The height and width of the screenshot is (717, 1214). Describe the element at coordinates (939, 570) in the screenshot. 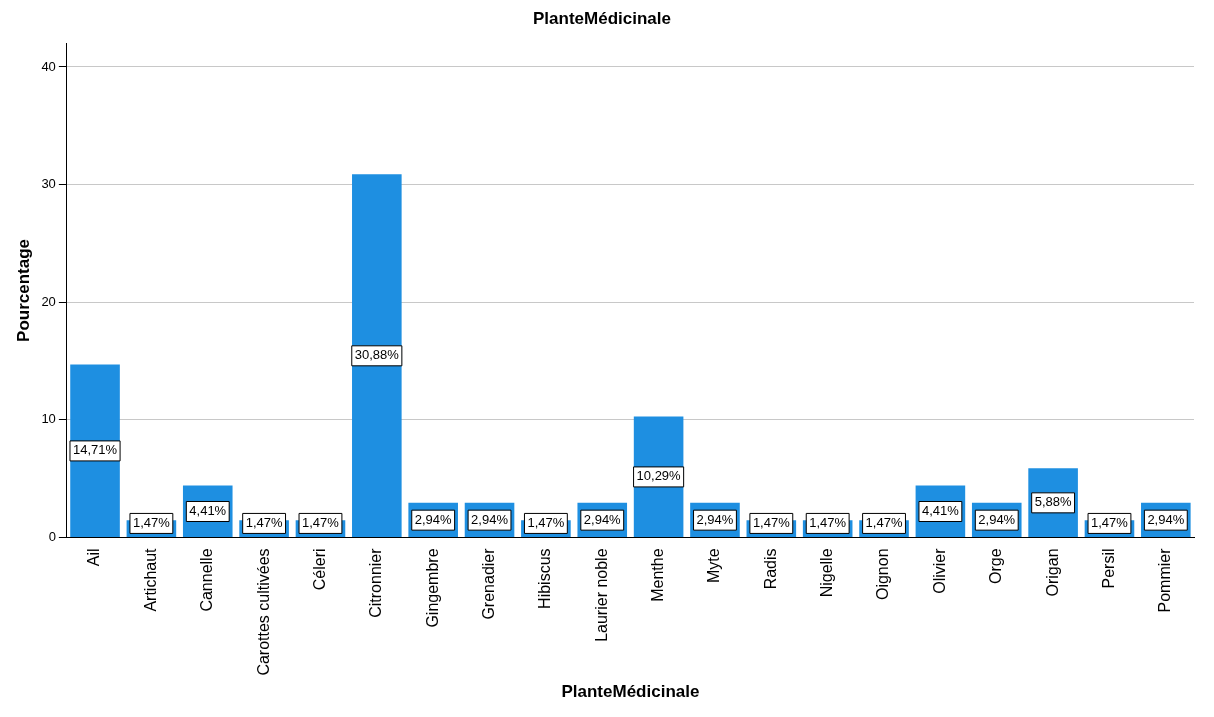

I see `x-tick-label: Olivier` at that location.